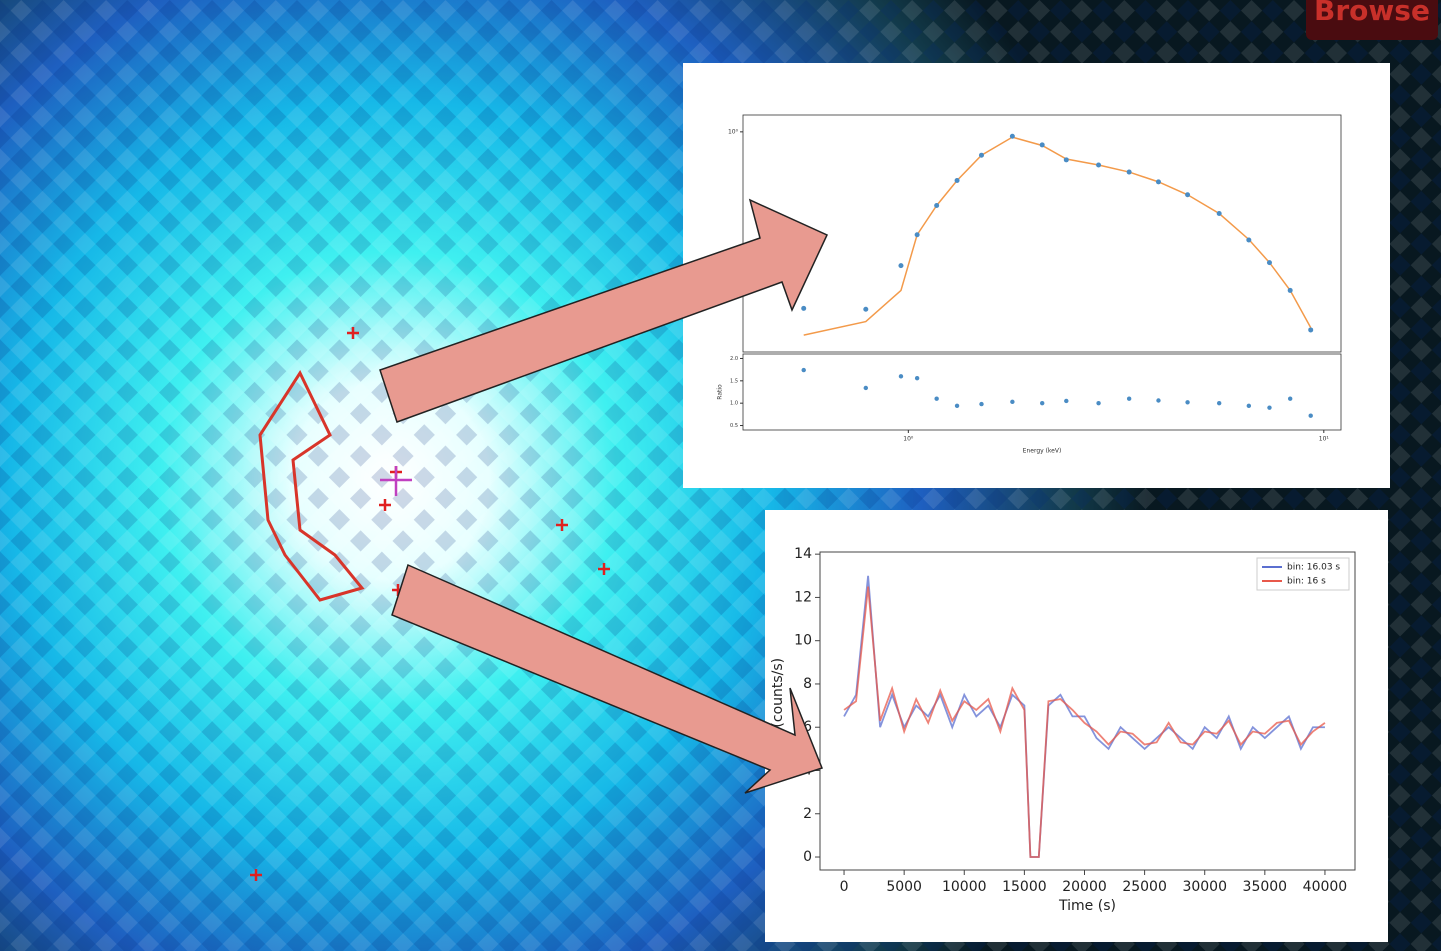  I want to click on arrow-to-spectrum, so click(603, 310).